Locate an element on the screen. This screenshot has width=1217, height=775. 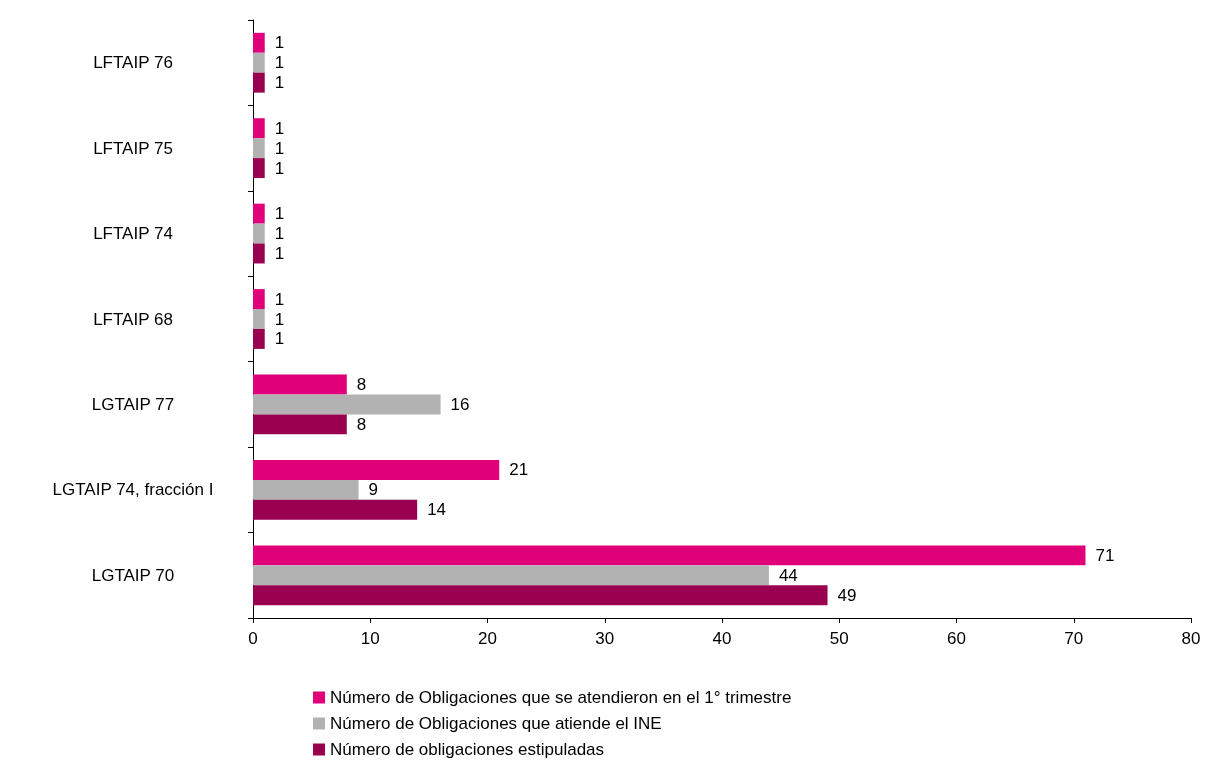
data-label: 21 is located at coordinates (519, 470).